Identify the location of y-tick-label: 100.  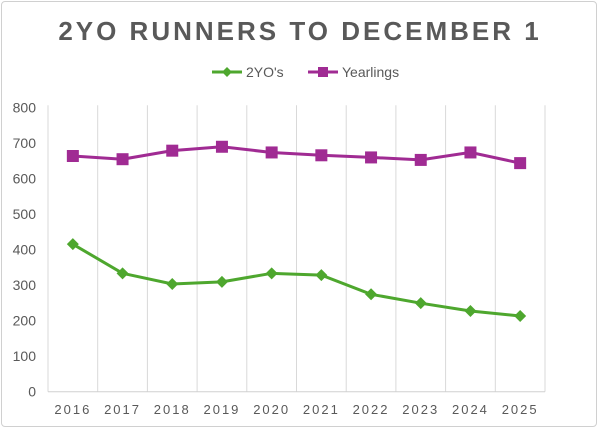
(25, 356).